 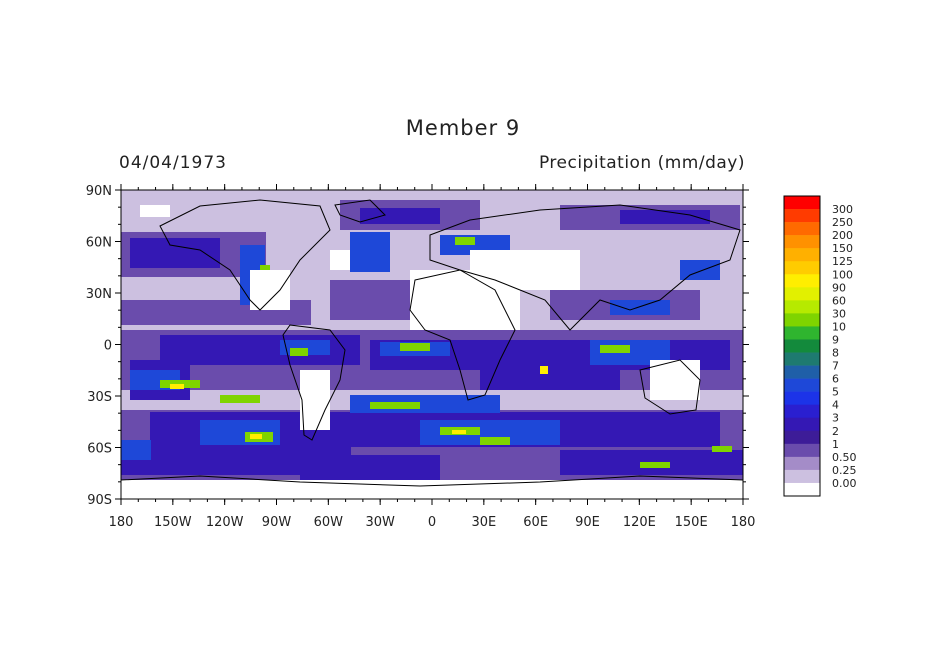 What do you see at coordinates (835, 379) in the screenshot?
I see `colorbar-label: 6` at bounding box center [835, 379].